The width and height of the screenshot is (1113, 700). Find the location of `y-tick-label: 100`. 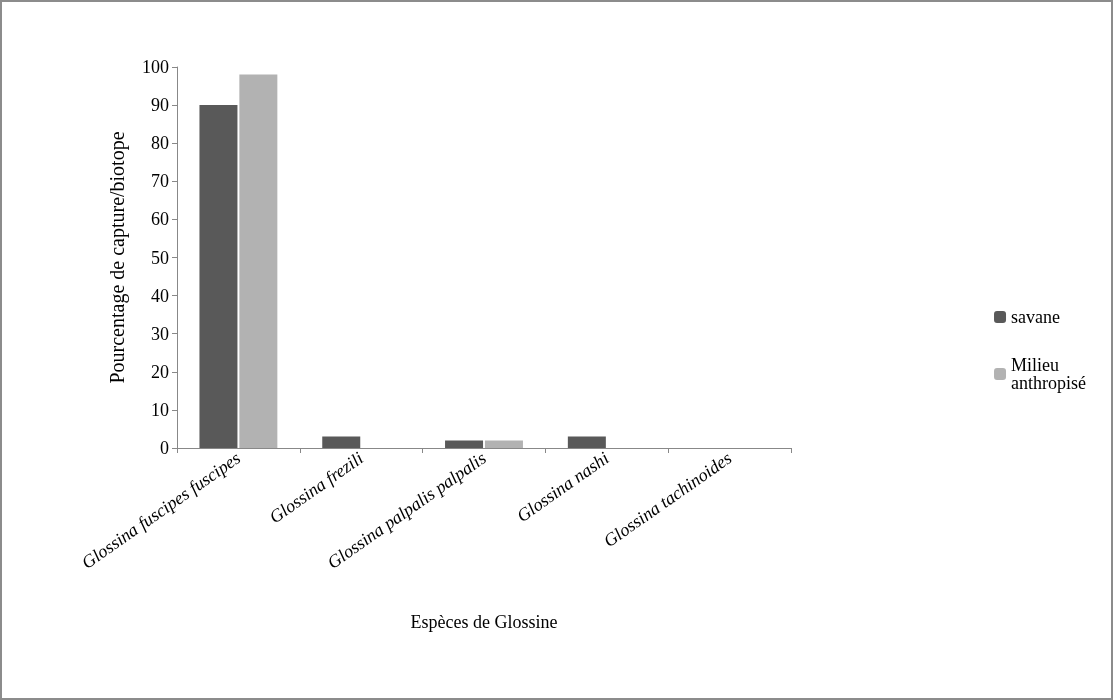

y-tick-label: 100 is located at coordinates (155, 67).